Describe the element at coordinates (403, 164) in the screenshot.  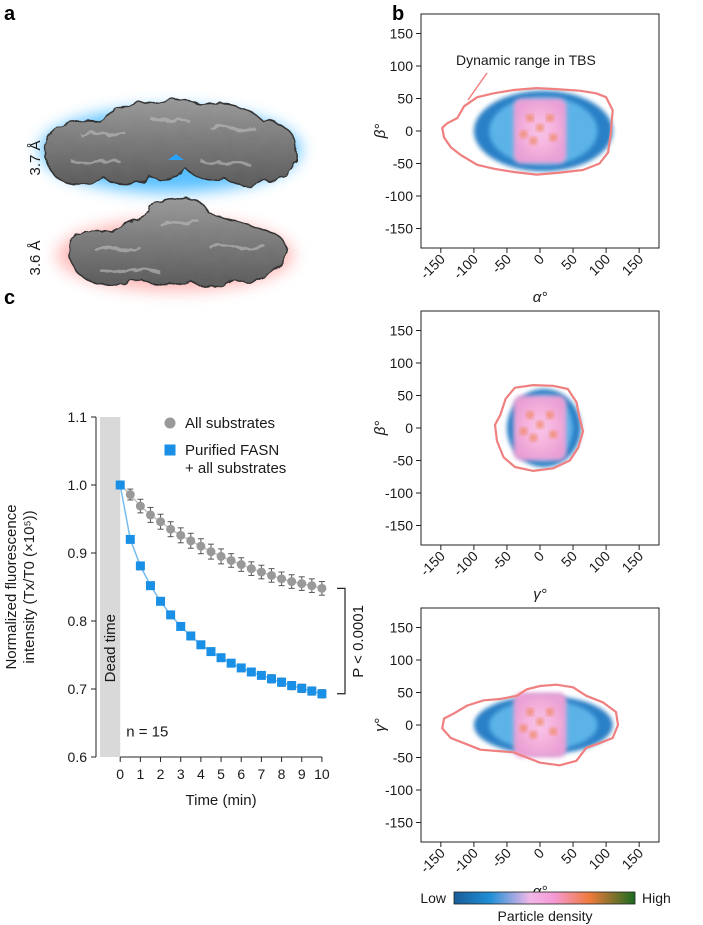
I see `y-tick-label: -50` at that location.